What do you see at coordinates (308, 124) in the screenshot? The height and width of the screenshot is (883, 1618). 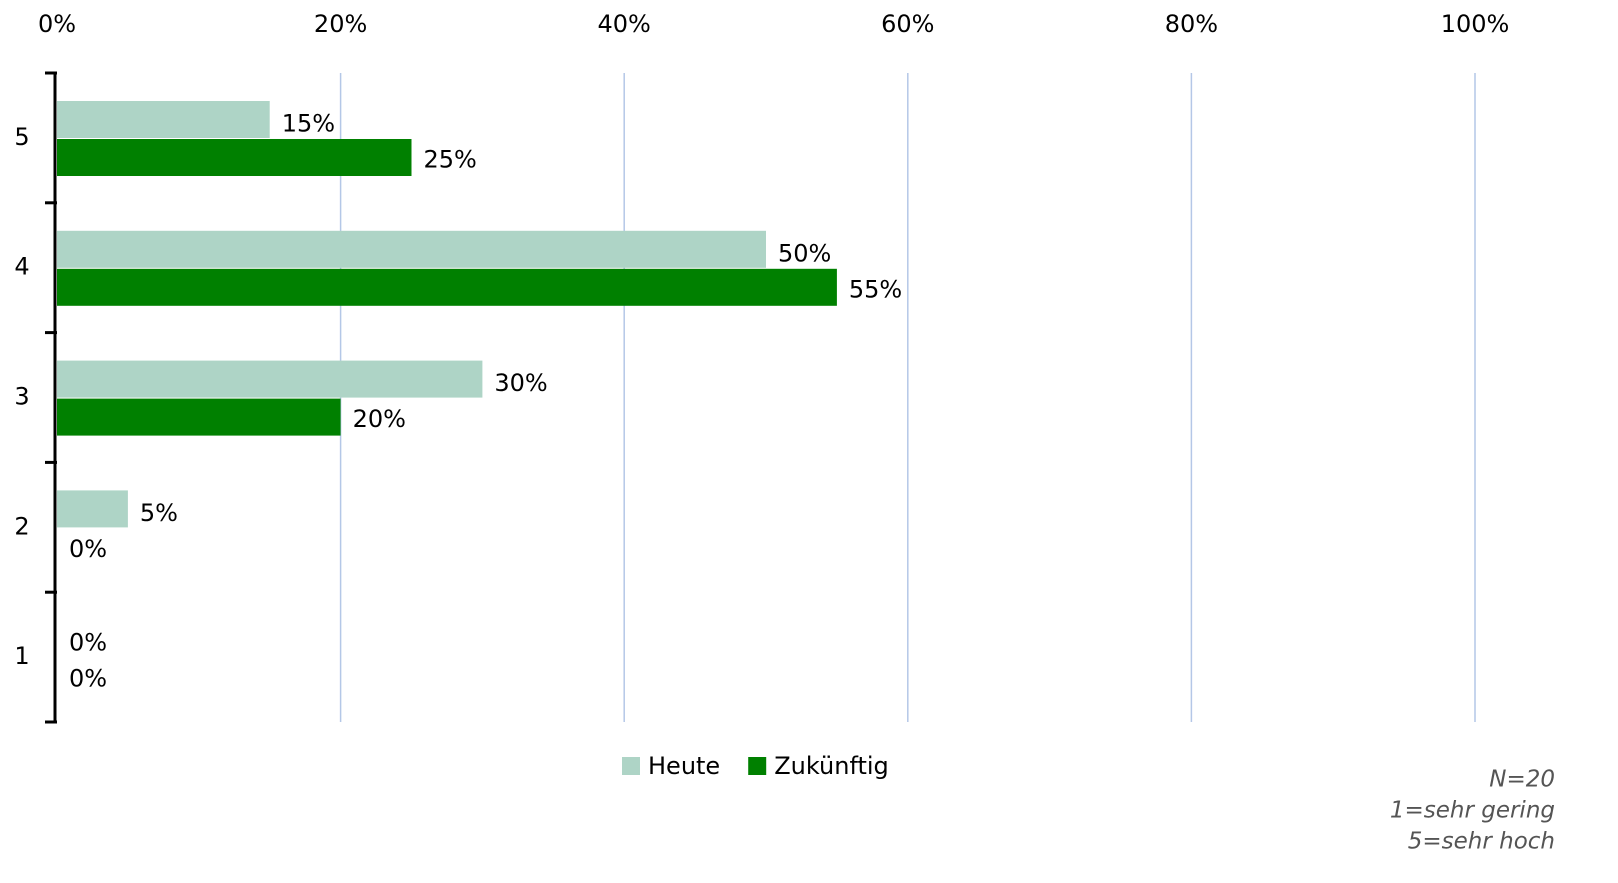 I see `data-label: 15%` at bounding box center [308, 124].